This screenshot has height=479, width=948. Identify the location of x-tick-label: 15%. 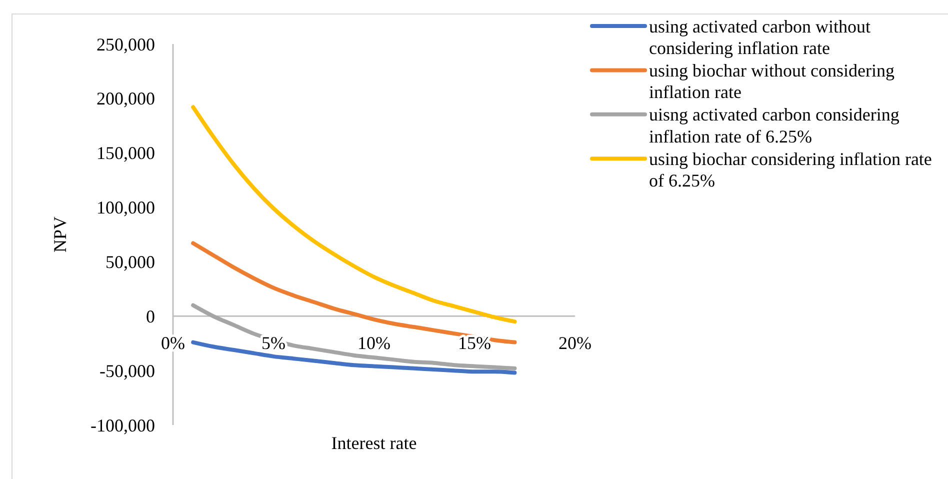
(474, 343).